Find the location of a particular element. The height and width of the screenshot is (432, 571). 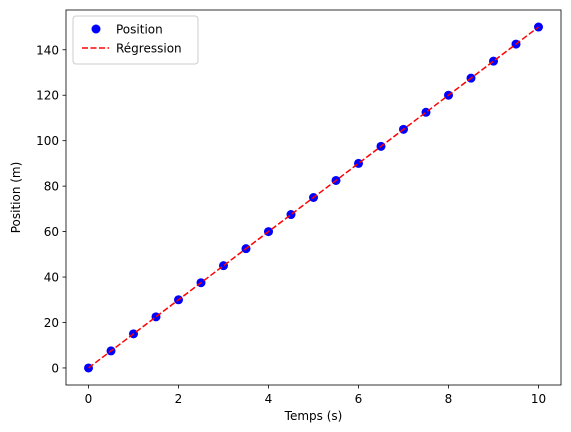

legend: Position Régression is located at coordinates (135, 40).